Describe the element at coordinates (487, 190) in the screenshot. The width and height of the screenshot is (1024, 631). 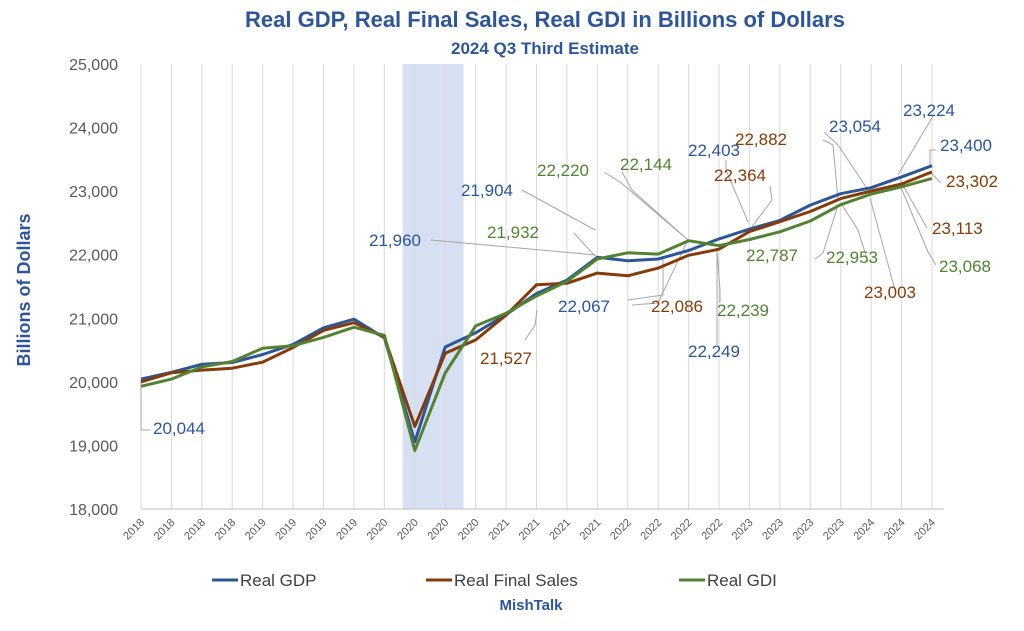
I see `data-label: 21,904` at that location.